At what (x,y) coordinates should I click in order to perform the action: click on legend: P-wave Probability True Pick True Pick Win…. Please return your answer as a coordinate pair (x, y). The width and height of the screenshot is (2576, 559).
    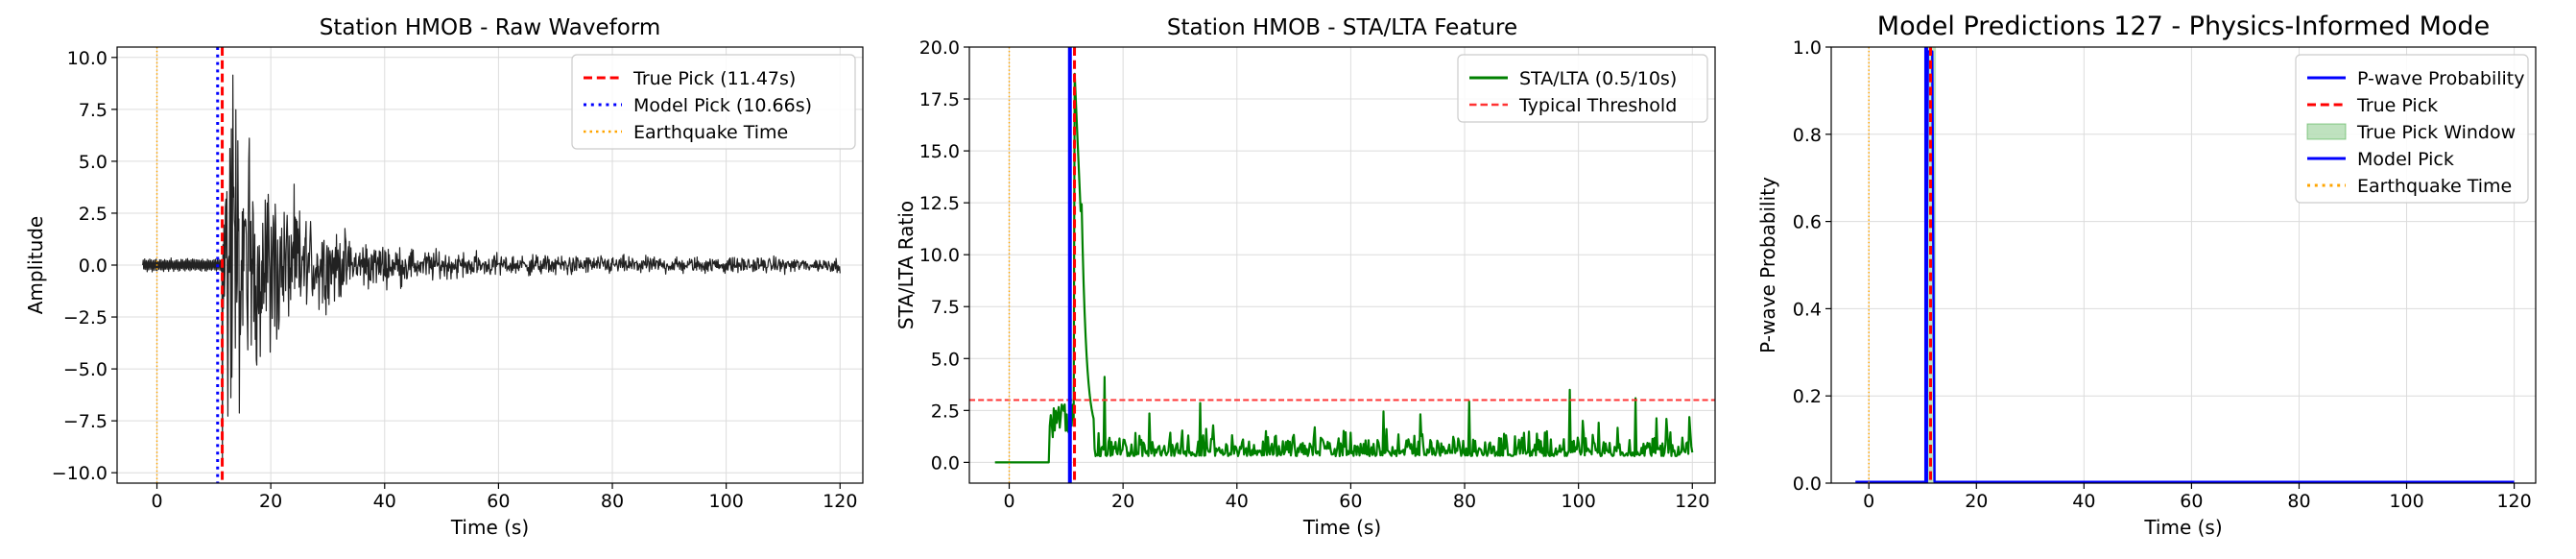
    Looking at the image, I should click on (2412, 129).